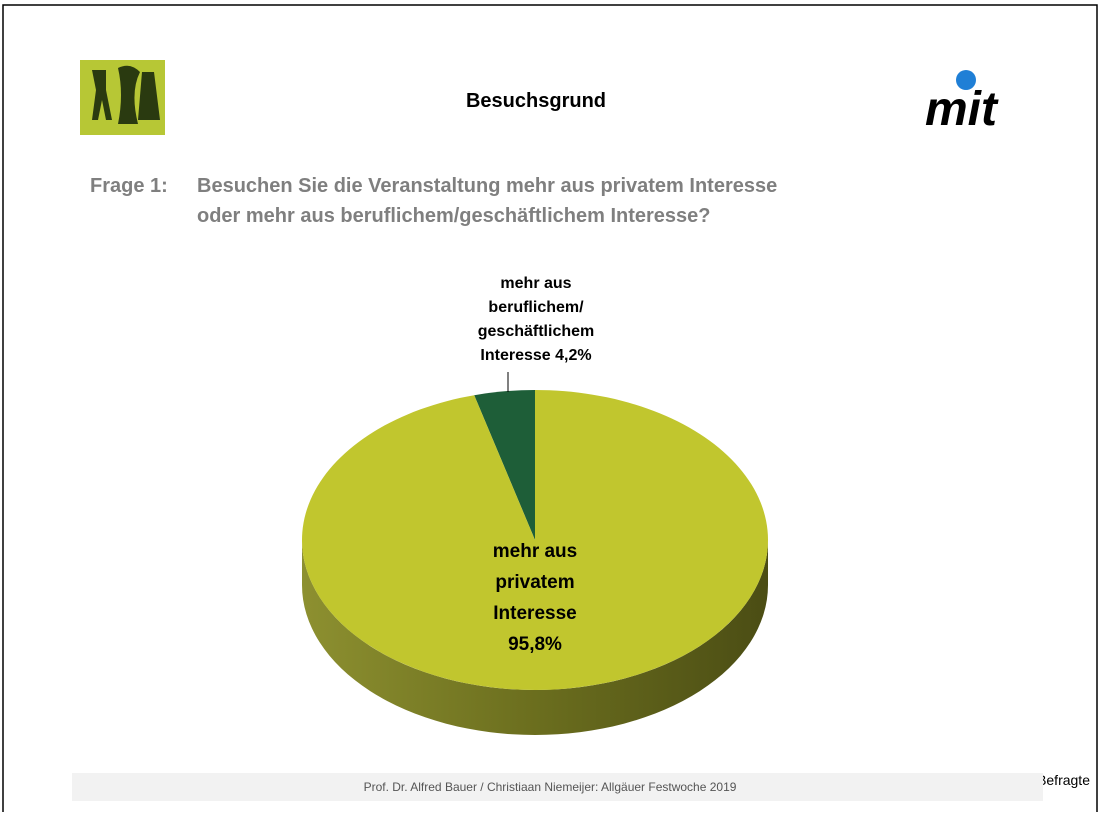 This screenshot has width=1099, height=825. Describe the element at coordinates (535, 582) in the screenshot. I see `category-label: mehr aus privatem Interesse` at that location.